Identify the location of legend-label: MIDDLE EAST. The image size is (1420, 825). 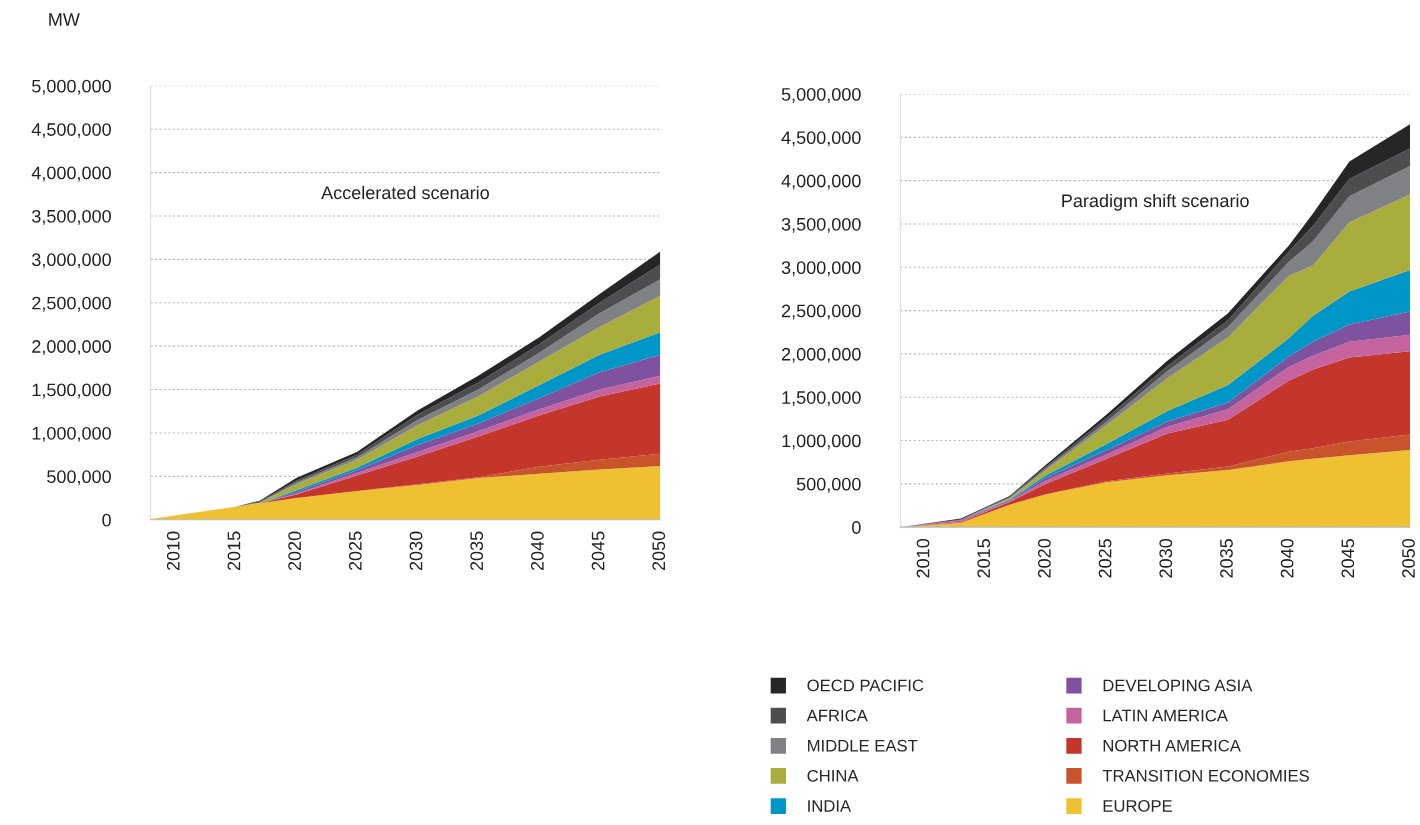
(863, 745).